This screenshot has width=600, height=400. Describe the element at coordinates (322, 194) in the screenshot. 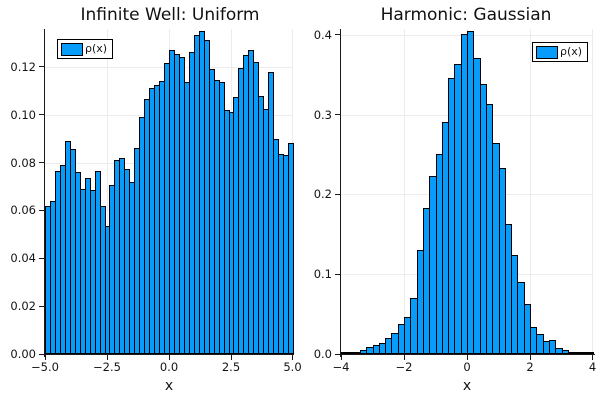

I see `y-tick-label: 0.2` at that location.